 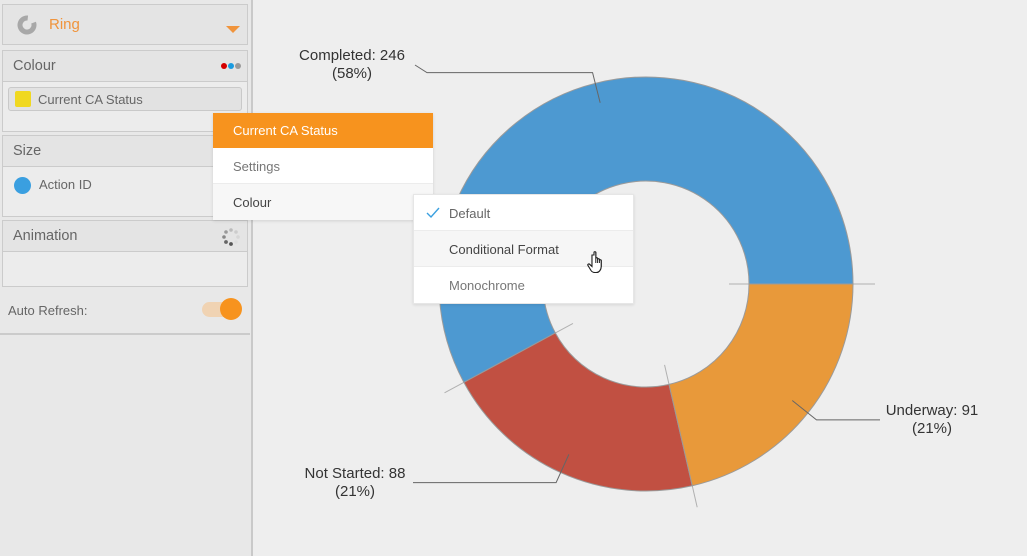 I want to click on colour-panel: Colour Current CA Status, so click(x=125, y=91).